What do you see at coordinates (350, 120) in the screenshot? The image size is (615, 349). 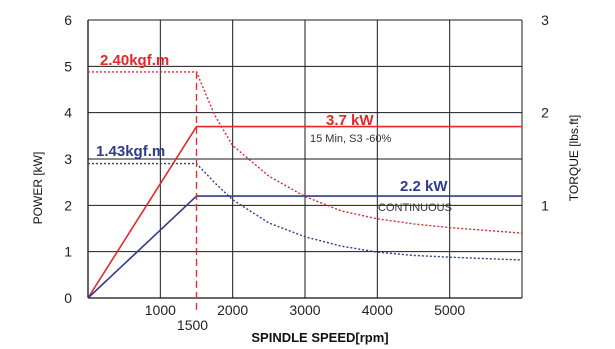 I see `red-power-annotation: 3.7 kW` at bounding box center [350, 120].